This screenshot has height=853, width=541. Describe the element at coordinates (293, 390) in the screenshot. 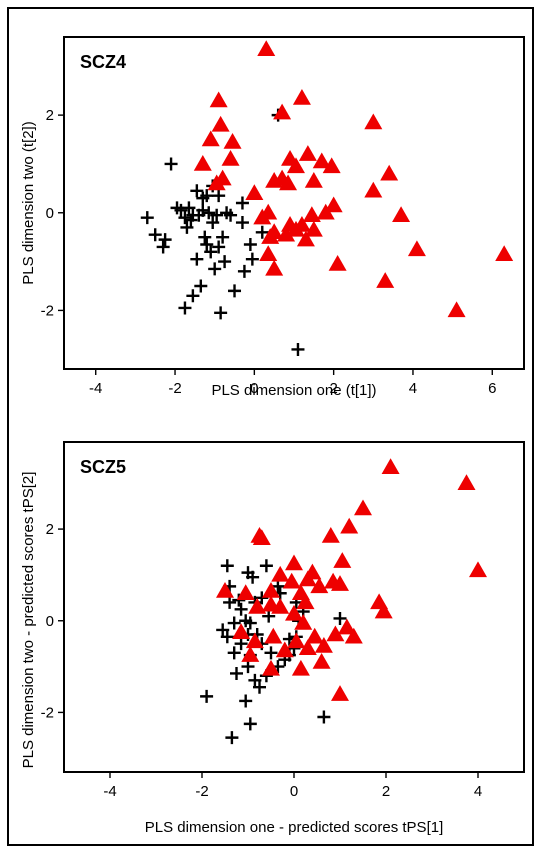

I see `x-axis-title-scz4: PLS dimension one (t[1])` at that location.